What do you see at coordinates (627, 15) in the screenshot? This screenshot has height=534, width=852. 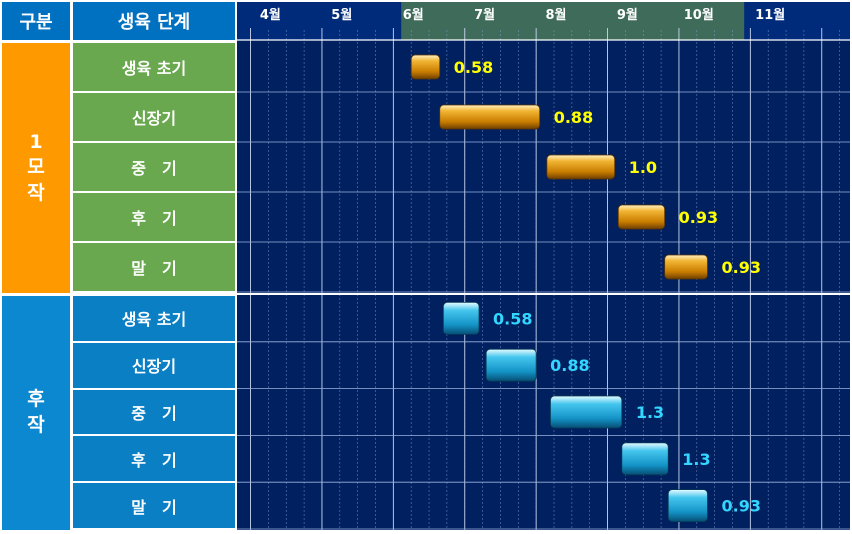 I see `month-tick-label: 9월` at bounding box center [627, 15].